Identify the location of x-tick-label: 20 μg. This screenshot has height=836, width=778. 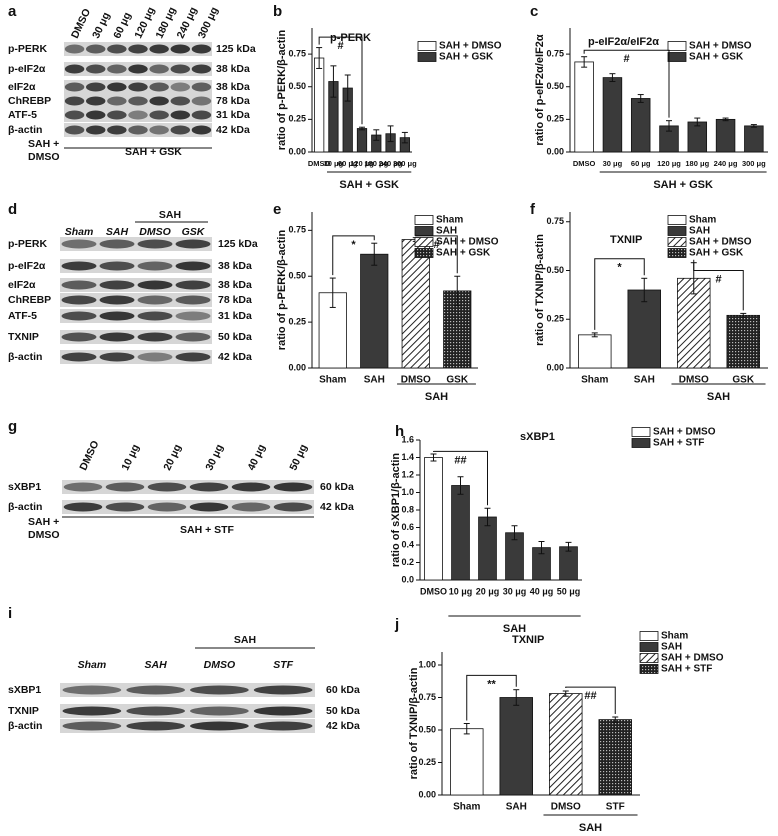
(488, 591).